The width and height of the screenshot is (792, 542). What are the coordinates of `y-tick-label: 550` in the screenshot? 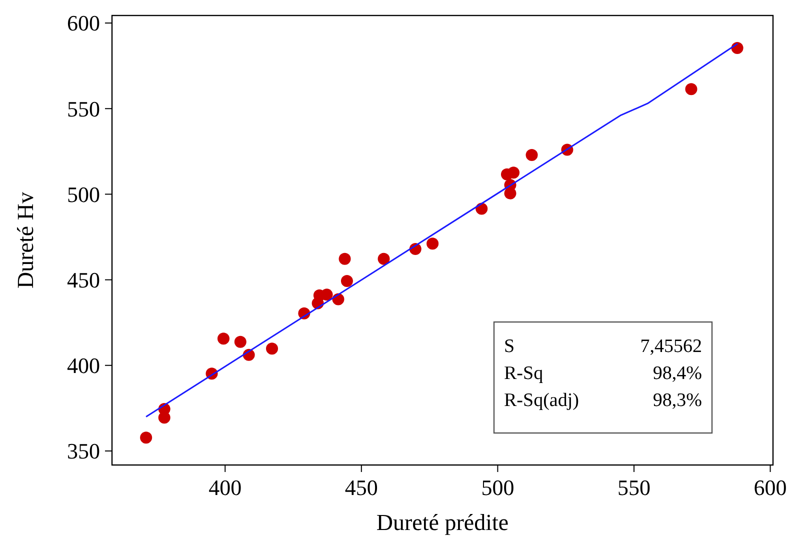 It's located at (83, 109).